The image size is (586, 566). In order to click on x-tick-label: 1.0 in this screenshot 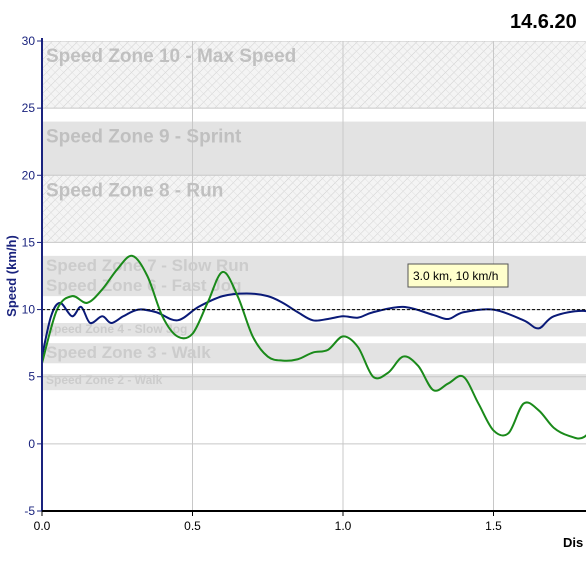, I will do `click(343, 526)`.